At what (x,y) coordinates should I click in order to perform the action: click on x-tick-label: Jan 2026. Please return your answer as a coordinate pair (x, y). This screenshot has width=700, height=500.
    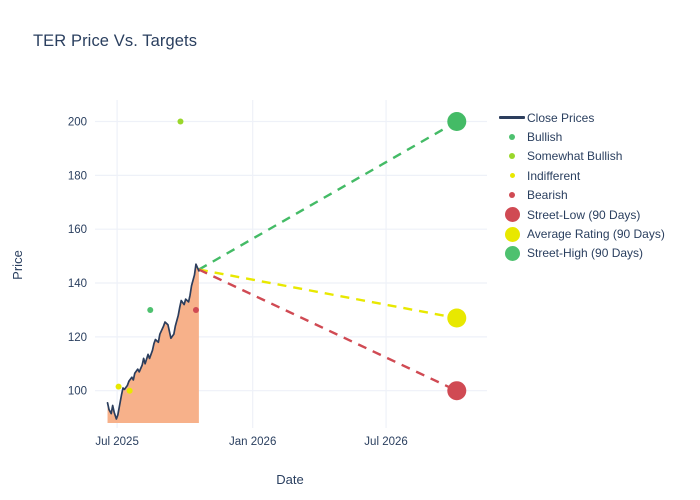
    Looking at the image, I should click on (252, 442).